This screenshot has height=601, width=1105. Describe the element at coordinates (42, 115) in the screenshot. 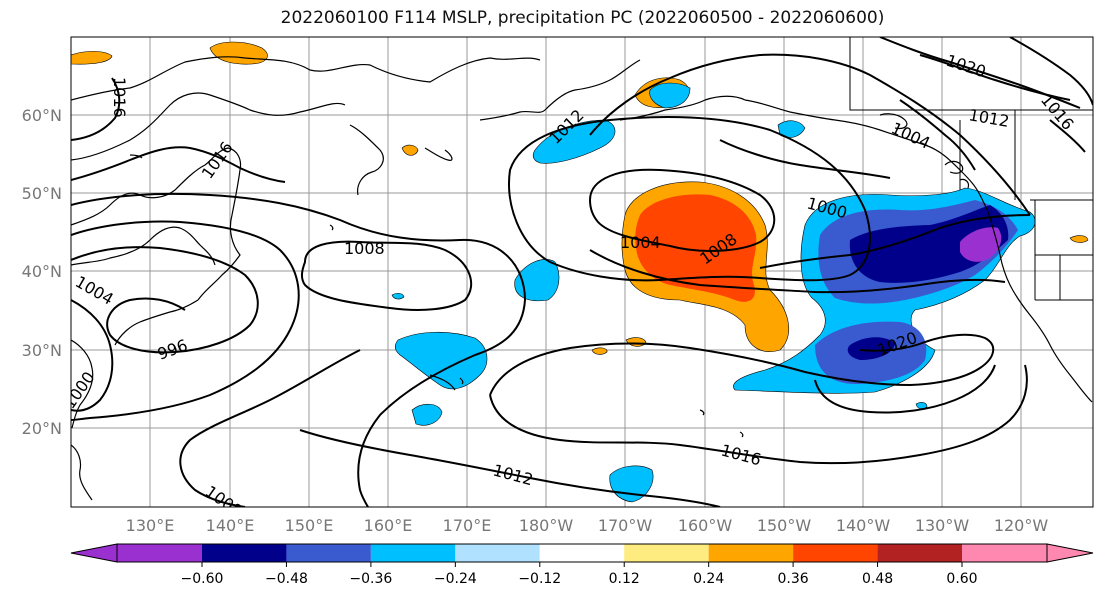

I see `lat-label: 60°N` at that location.